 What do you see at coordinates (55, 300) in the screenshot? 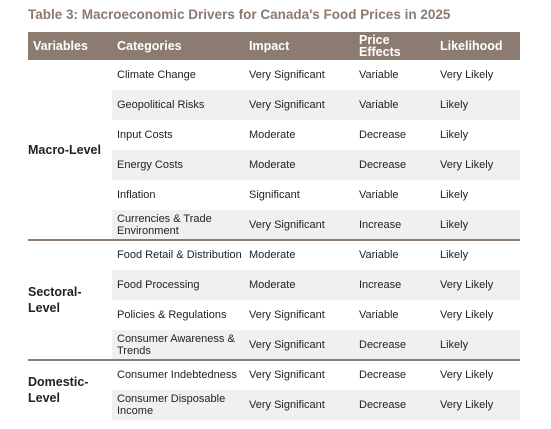
I see `group-sectoral-level: Sectoral-Level` at bounding box center [55, 300].